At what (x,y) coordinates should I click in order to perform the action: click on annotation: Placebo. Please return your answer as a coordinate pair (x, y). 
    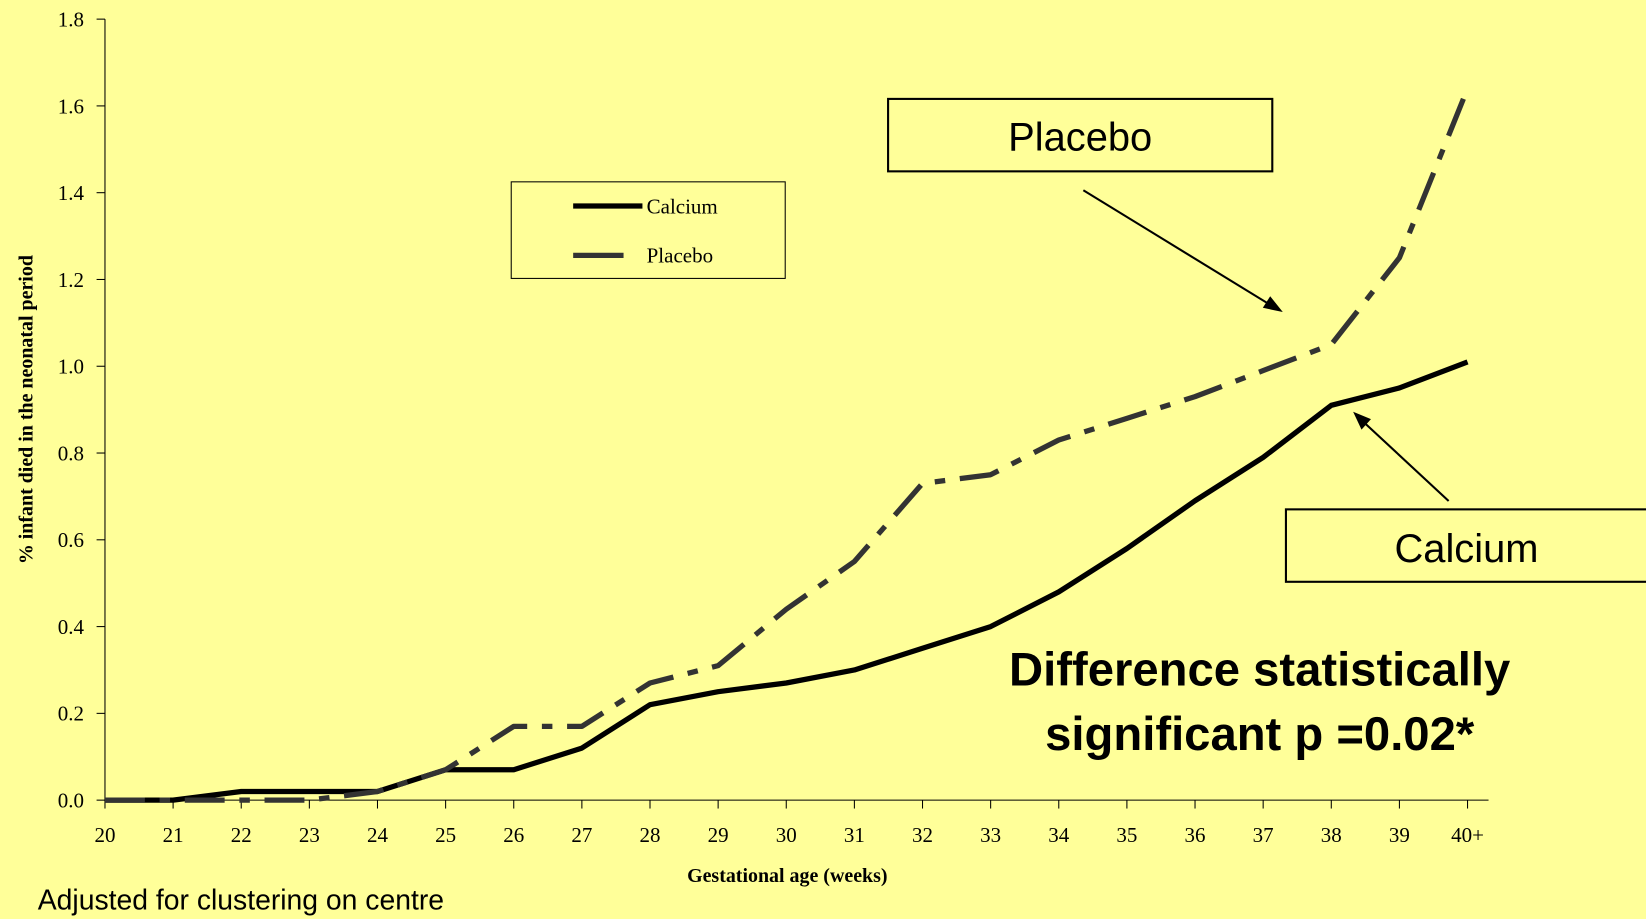
    Looking at the image, I should click on (1080, 137).